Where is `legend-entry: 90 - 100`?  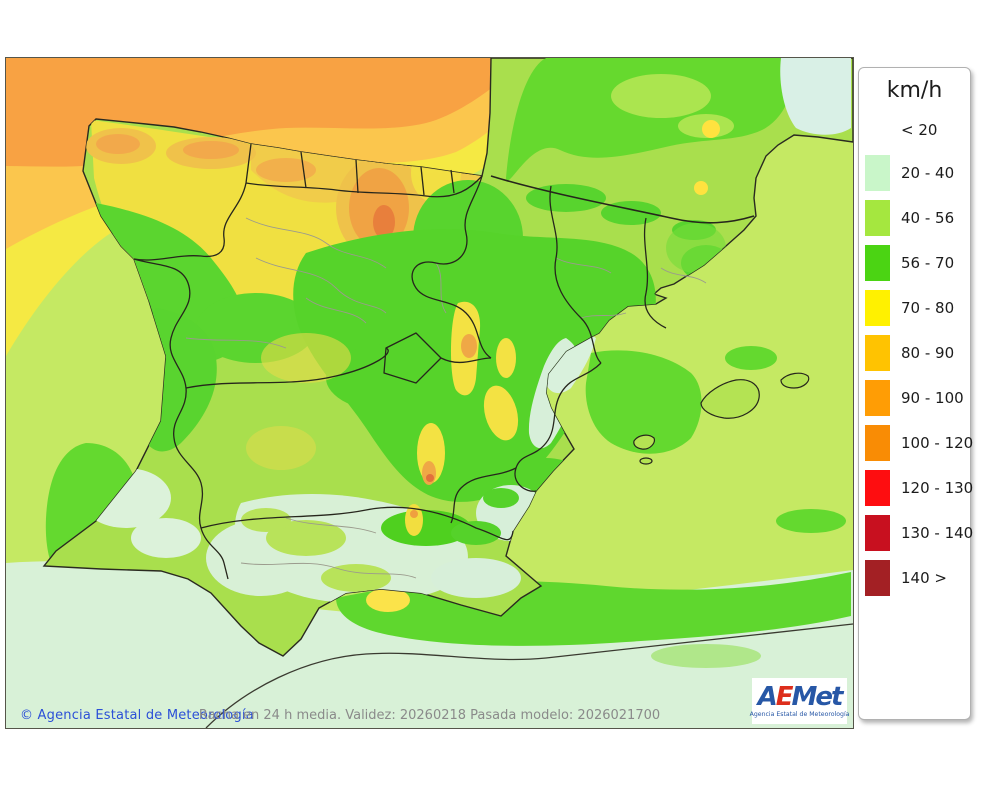 legend-entry: 90 - 100 is located at coordinates (914, 397).